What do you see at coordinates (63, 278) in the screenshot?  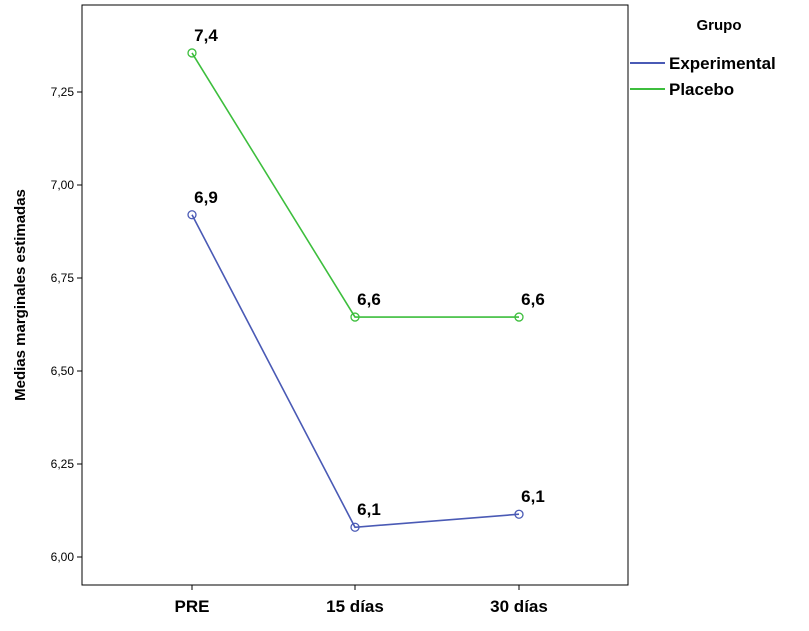 I see `y-tick-label: 6,75` at bounding box center [63, 278].